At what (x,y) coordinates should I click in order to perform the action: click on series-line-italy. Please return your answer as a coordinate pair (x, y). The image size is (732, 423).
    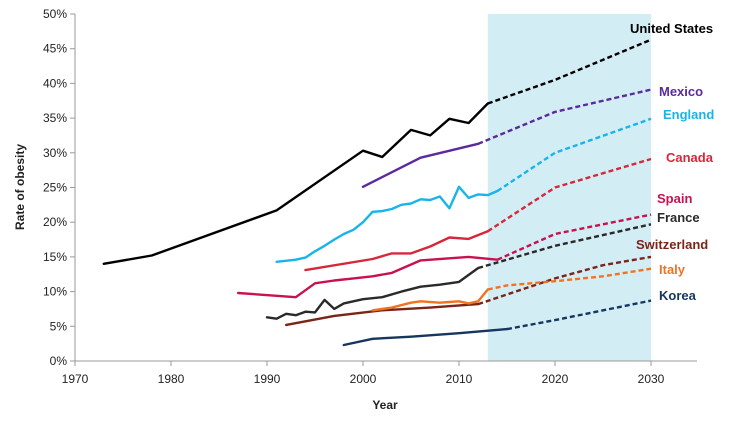
    Looking at the image, I should click on (430, 300).